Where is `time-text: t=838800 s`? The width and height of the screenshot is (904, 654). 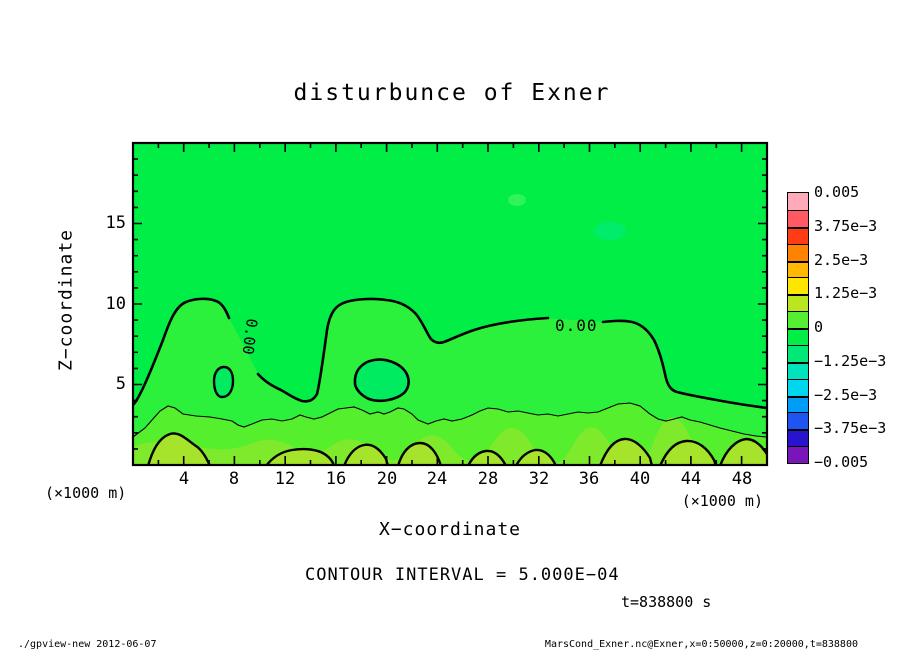 time-text: t=838800 s is located at coordinates (666, 602).